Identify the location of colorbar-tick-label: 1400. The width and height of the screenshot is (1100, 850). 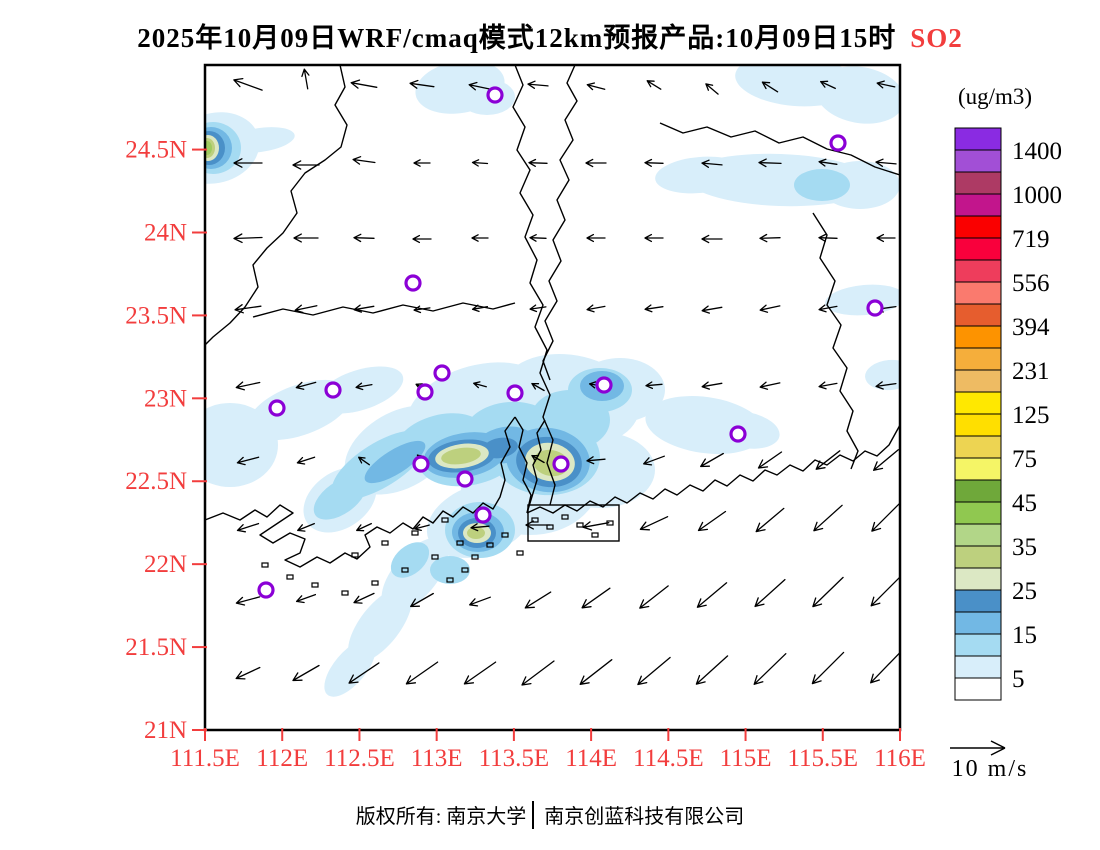
(1037, 151).